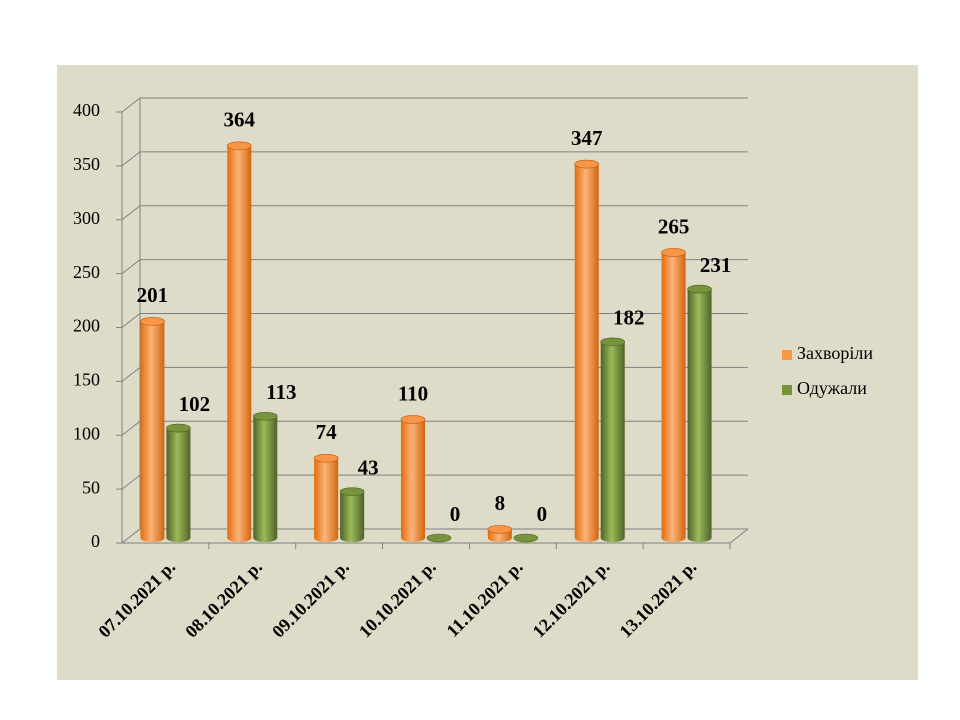 The width and height of the screenshot is (960, 720). I want to click on y-tick-label: 50, so click(91, 487).